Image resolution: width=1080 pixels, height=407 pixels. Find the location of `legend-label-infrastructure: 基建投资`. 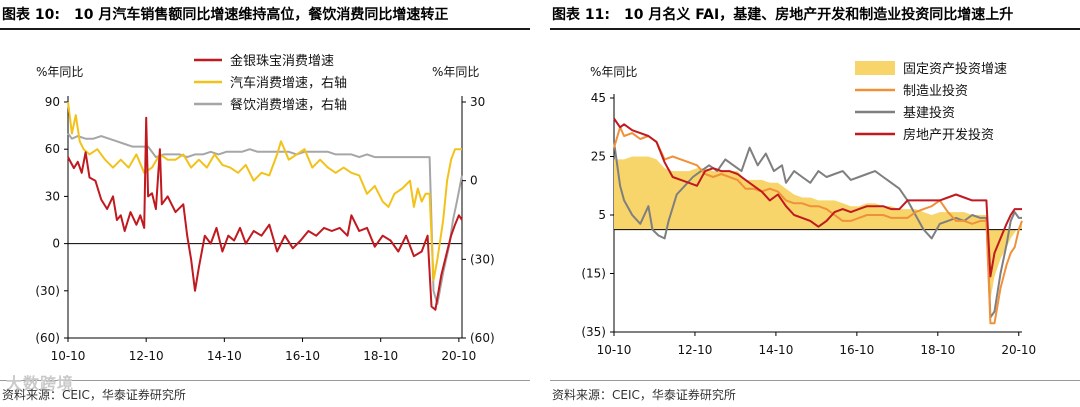

legend-label-infrastructure: 基建投资 is located at coordinates (929, 113).